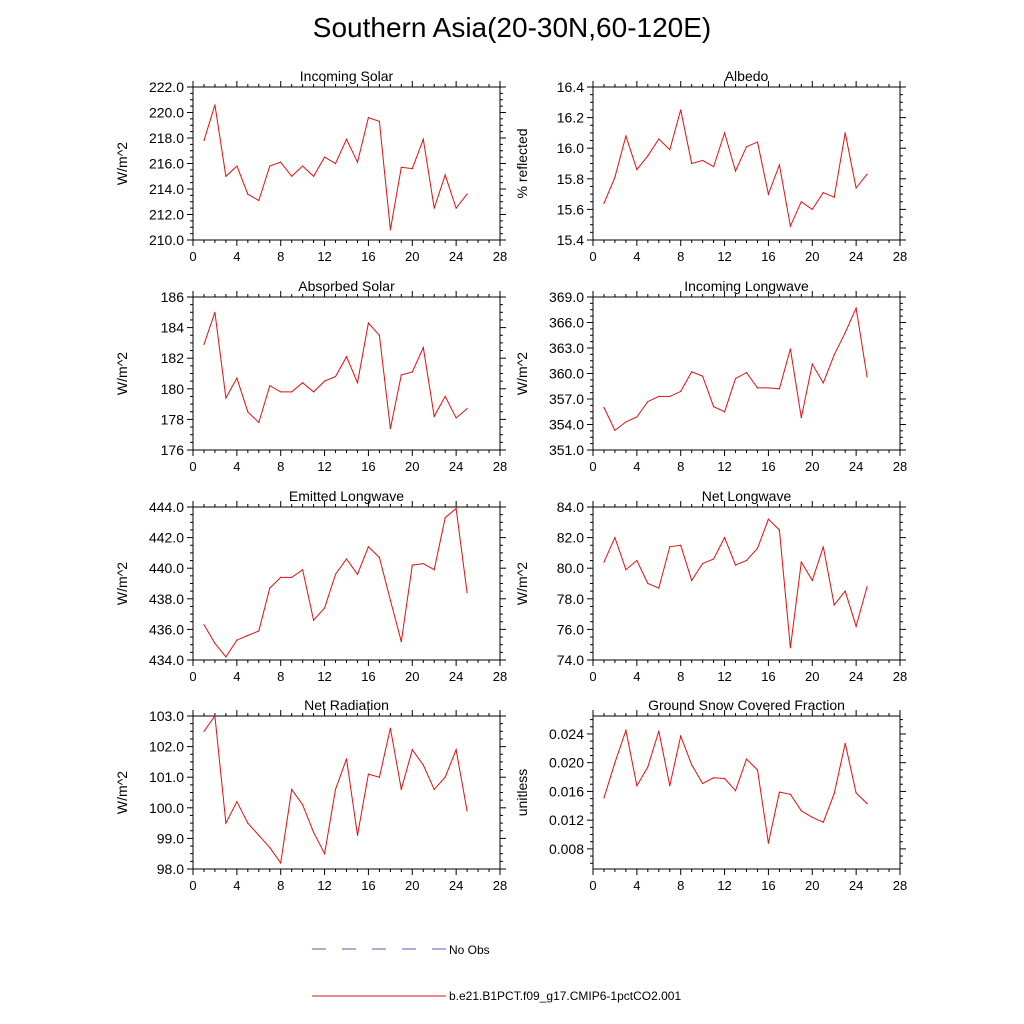 The width and height of the screenshot is (1024, 1024). What do you see at coordinates (412, 676) in the screenshot?
I see `emitted-longwave-xtick-label: 20` at bounding box center [412, 676].